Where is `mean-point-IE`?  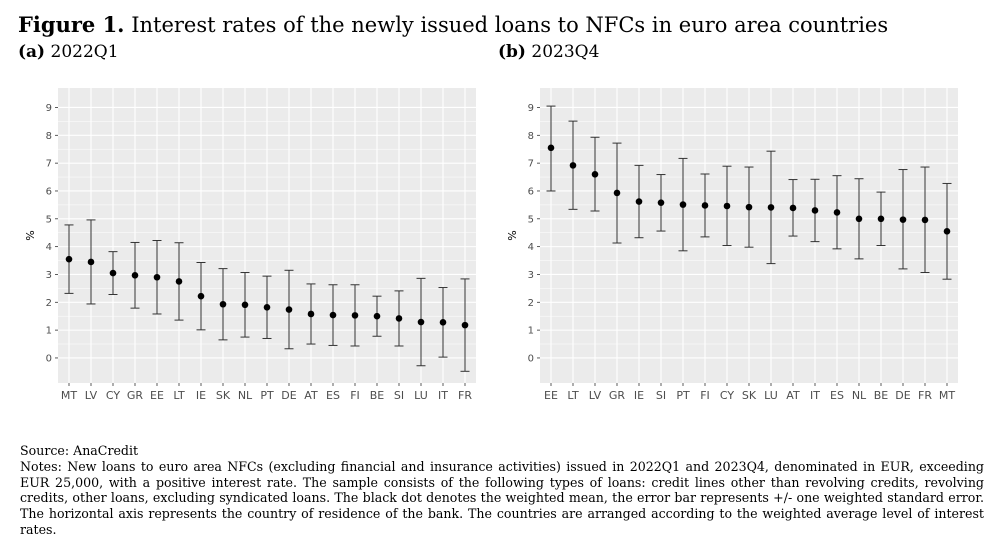 mean-point-IE is located at coordinates (639, 201).